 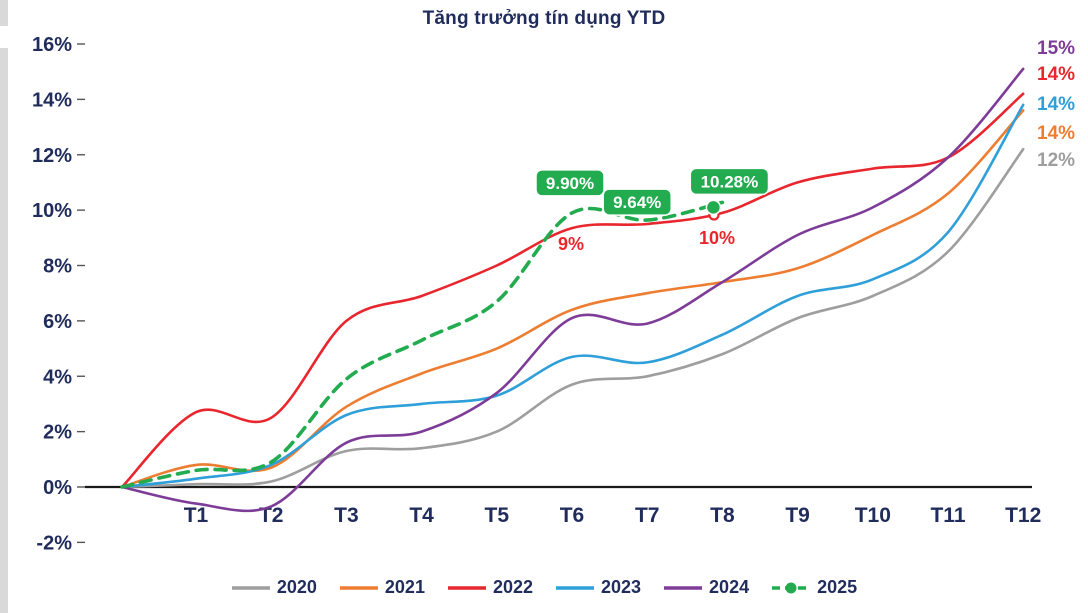 I want to click on x-axis-label: T1, so click(x=196, y=515).